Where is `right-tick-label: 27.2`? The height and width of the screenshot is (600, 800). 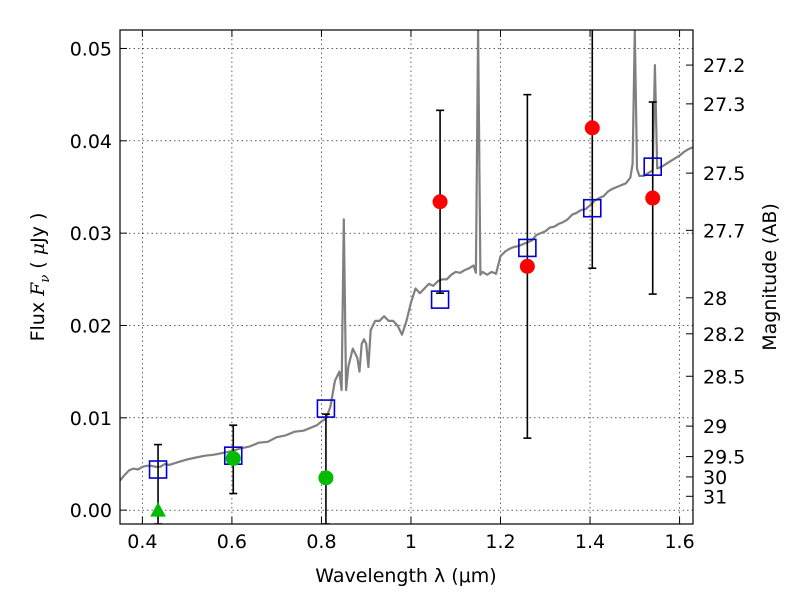 right-tick-label: 27.2 is located at coordinates (724, 66).